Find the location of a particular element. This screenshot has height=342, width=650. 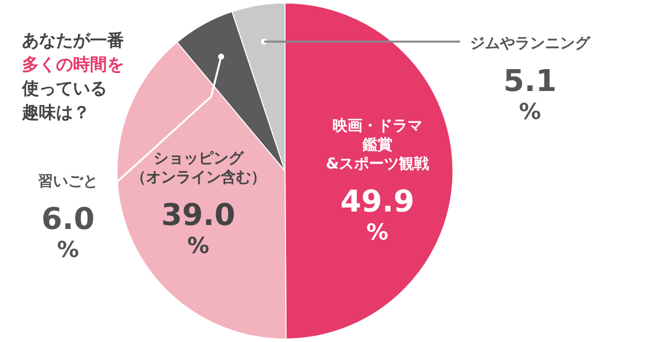

text: あなたが一番多くの時間を使っている趣味は？ is located at coordinates (72, 77).